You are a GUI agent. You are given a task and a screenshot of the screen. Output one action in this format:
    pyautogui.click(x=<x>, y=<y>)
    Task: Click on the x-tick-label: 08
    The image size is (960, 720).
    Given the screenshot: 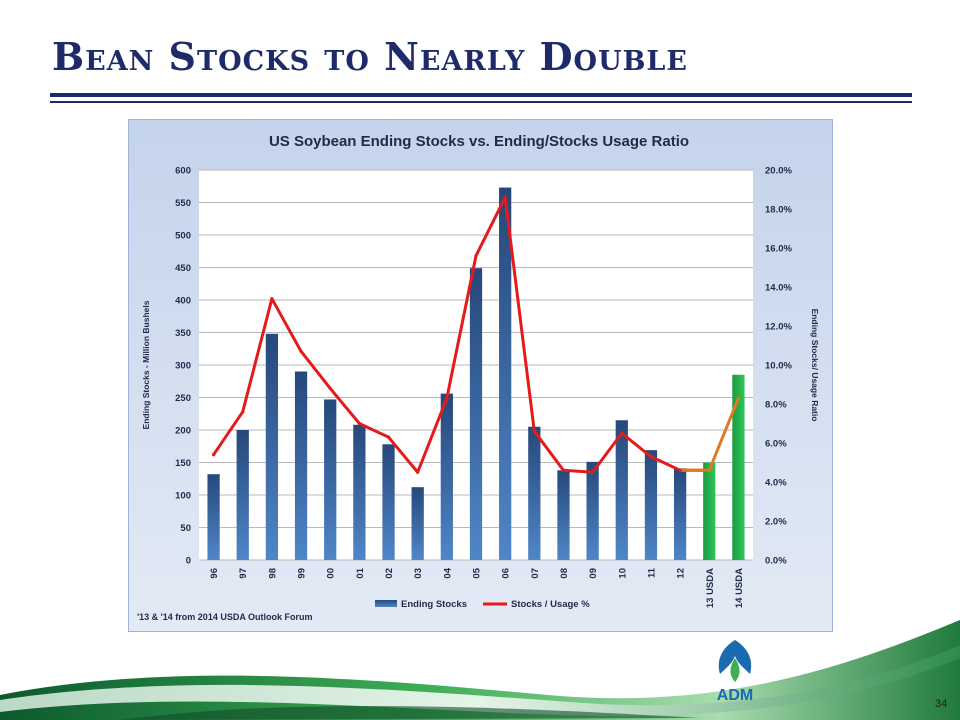 What is the action you would take?
    pyautogui.click(x=564, y=573)
    